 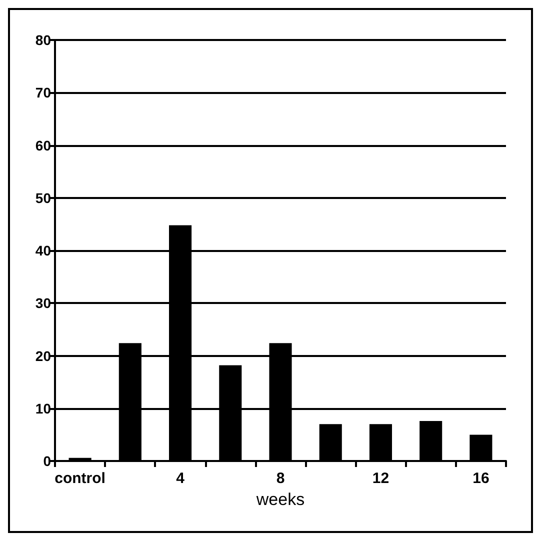 I want to click on x-tick-label: 12, so click(x=381, y=478).